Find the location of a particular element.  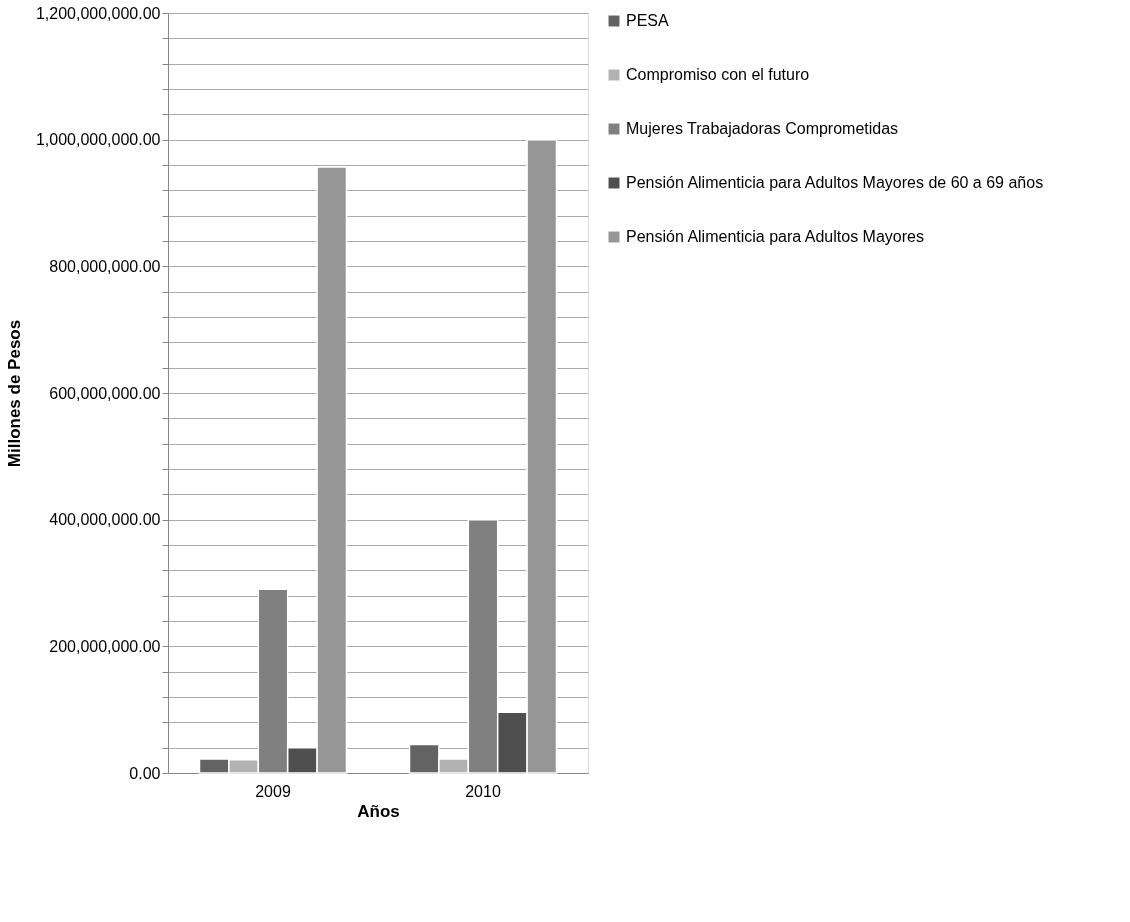

y-tick-label: 800,000,000.00 is located at coordinates (105, 266).